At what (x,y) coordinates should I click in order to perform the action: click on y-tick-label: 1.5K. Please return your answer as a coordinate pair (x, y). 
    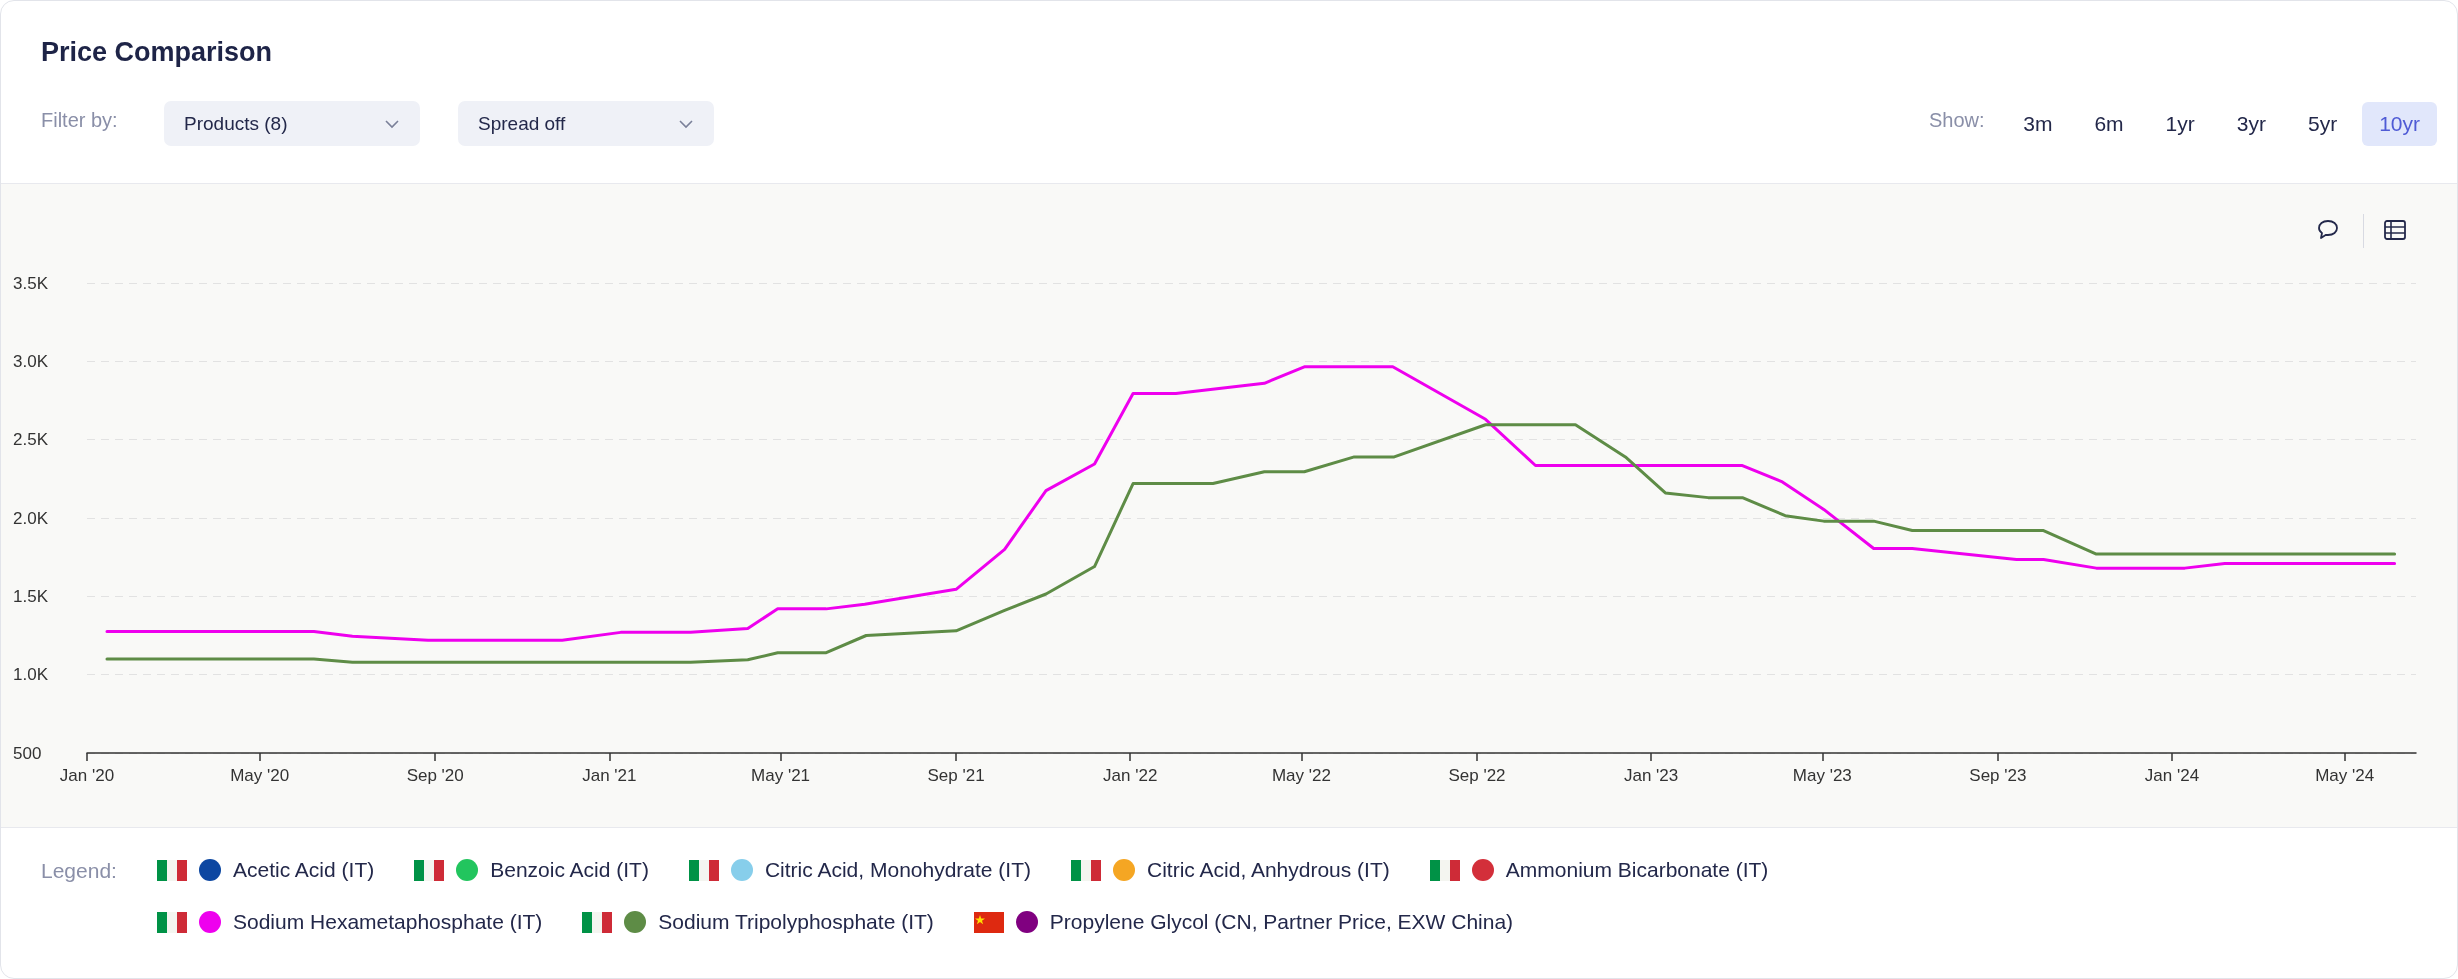
    Looking at the image, I should click on (31, 596).